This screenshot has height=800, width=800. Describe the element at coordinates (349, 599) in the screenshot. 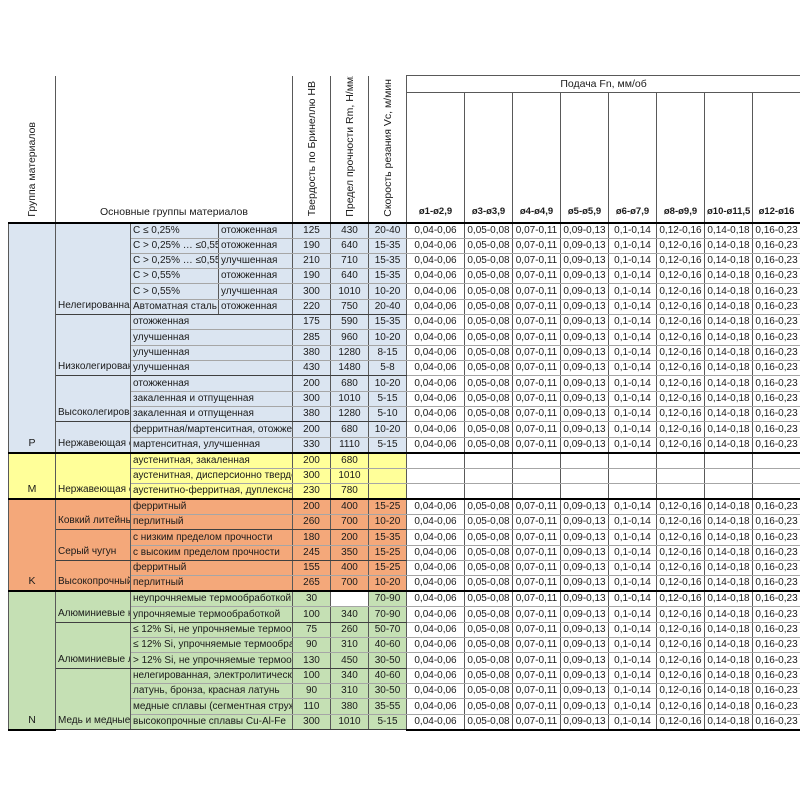

I see `rm-cell` at that location.